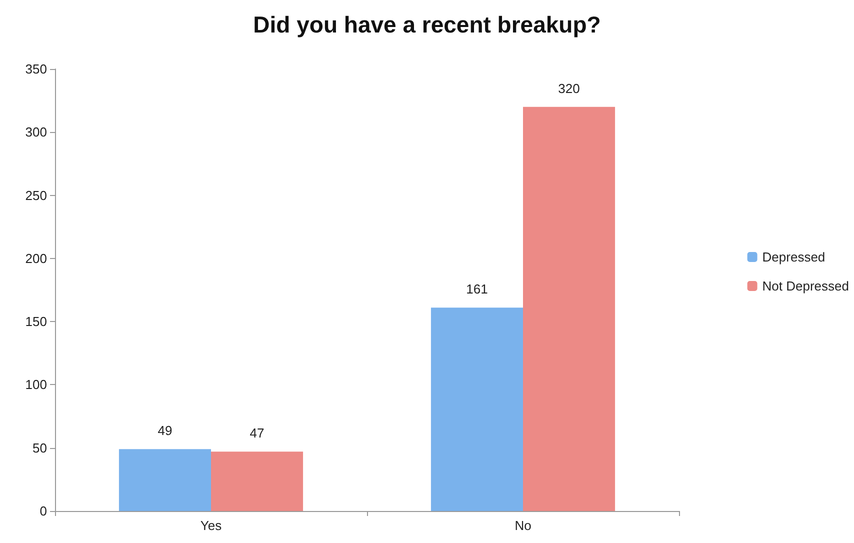  Describe the element at coordinates (794, 257) in the screenshot. I see `legend-label: Depressed` at that location.